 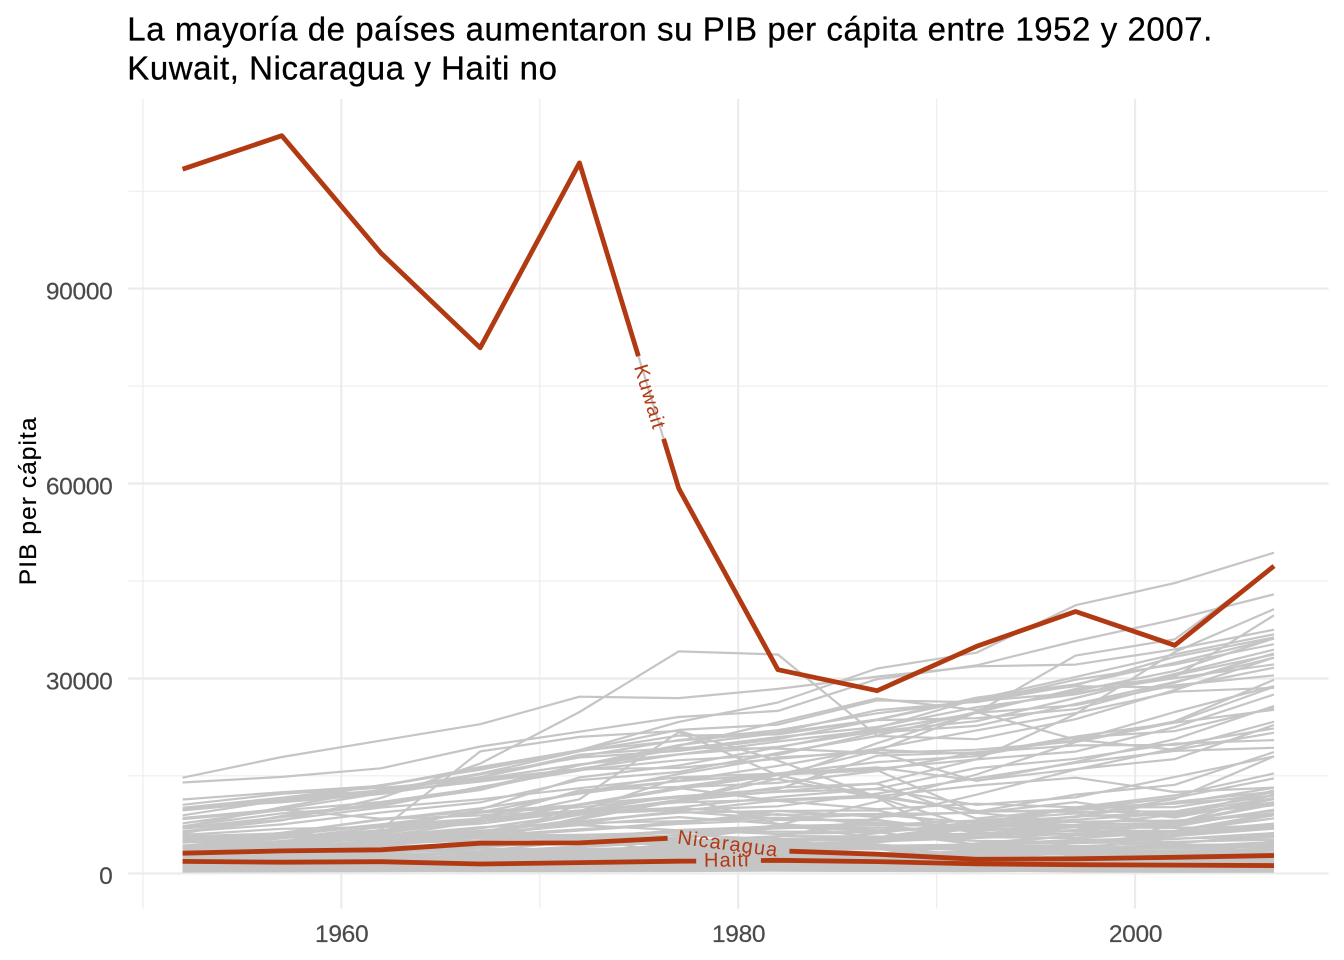 I want to click on svg-text: 30000, so click(x=79, y=681).